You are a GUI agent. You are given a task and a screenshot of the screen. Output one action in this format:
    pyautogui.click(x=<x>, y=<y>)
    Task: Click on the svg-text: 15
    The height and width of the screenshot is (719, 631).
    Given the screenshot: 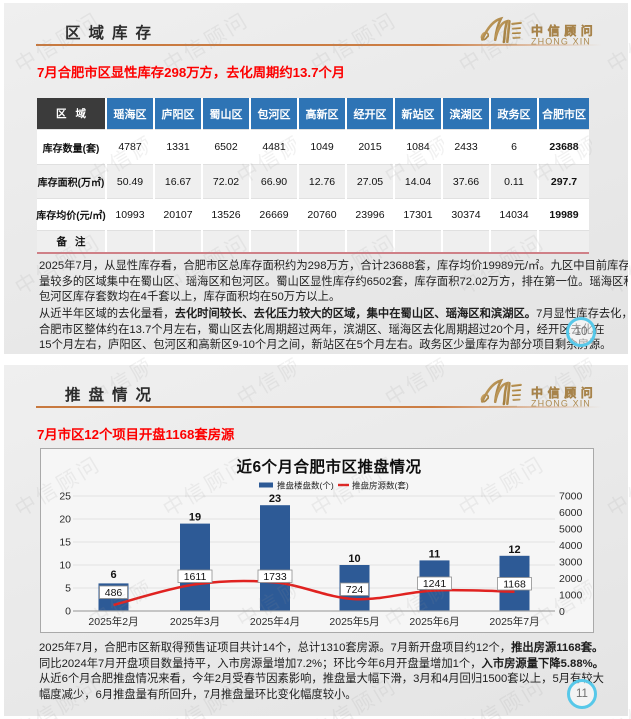 What is the action you would take?
    pyautogui.click(x=65, y=543)
    